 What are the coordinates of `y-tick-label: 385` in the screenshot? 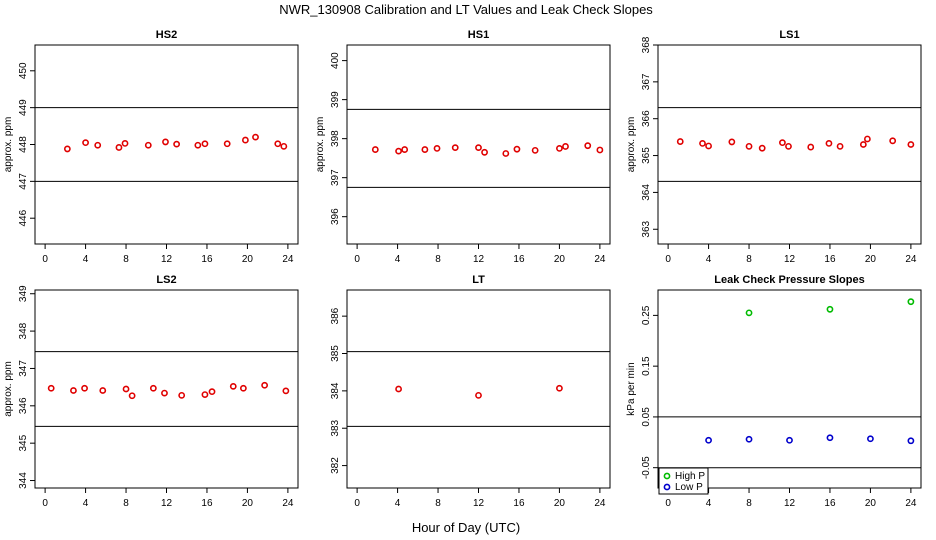 It's located at (335, 353).